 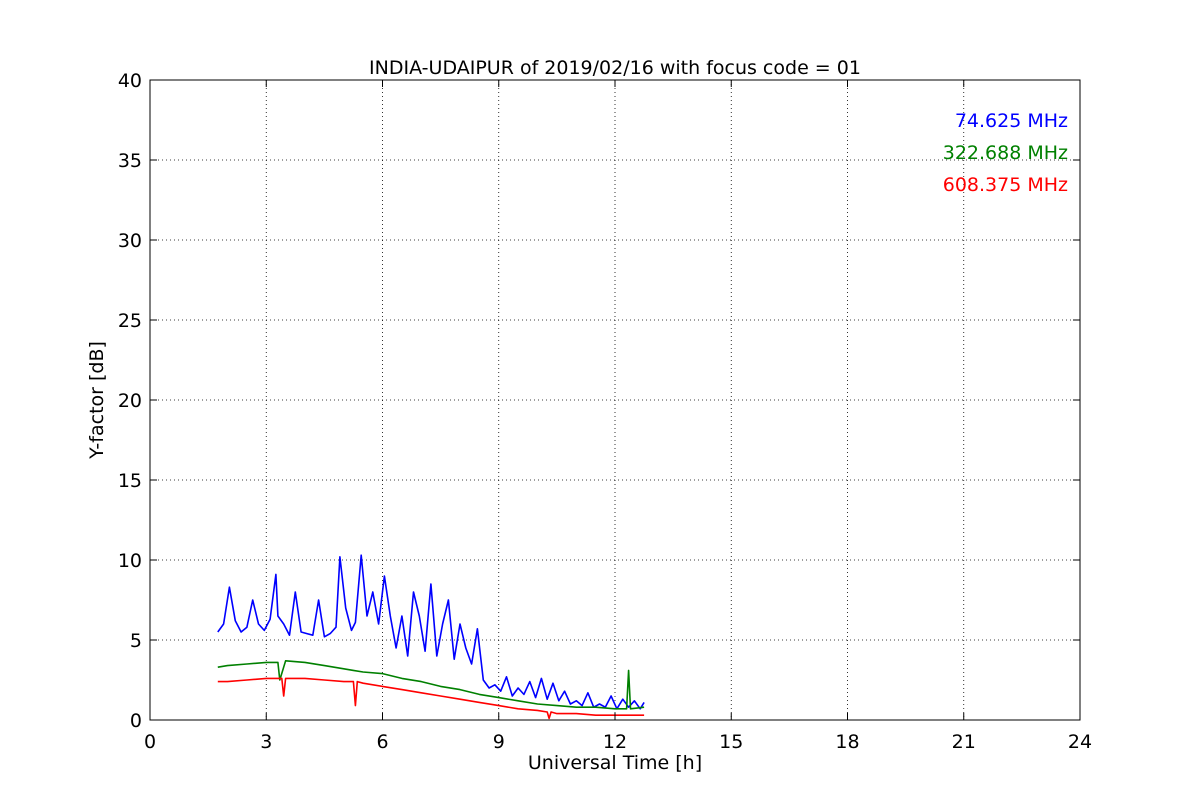 I want to click on y-tick-label: 15, so click(x=130, y=481).